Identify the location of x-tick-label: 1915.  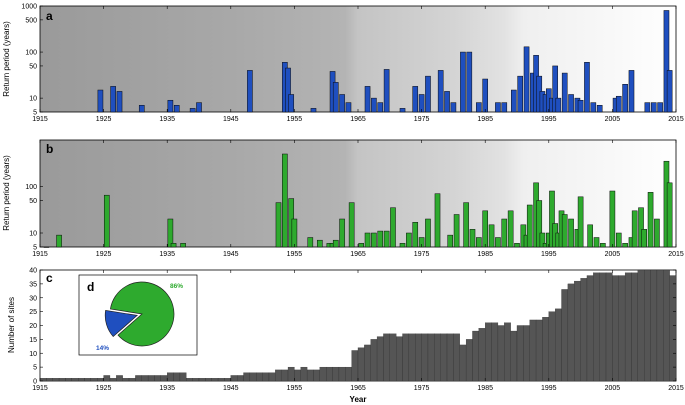
(40, 388).